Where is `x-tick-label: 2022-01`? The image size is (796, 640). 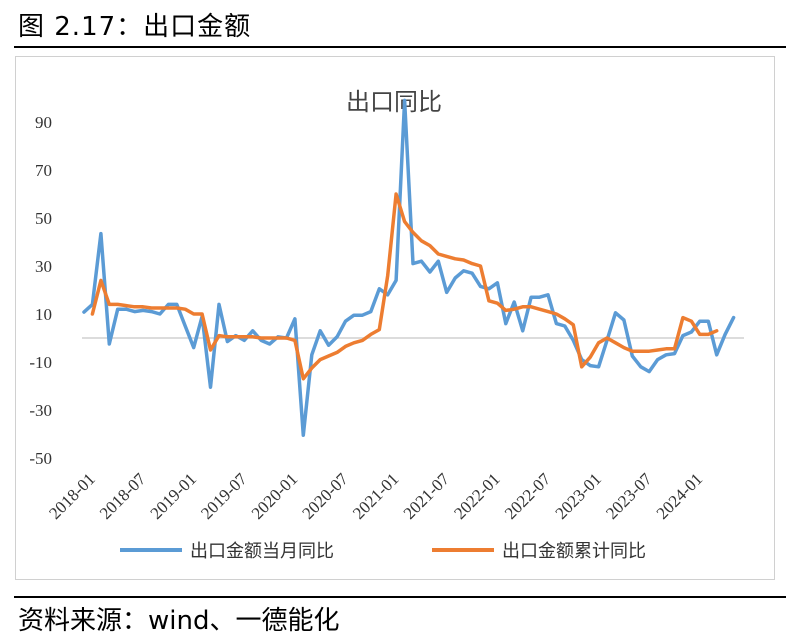 x-tick-label: 2022-01 is located at coordinates (477, 496).